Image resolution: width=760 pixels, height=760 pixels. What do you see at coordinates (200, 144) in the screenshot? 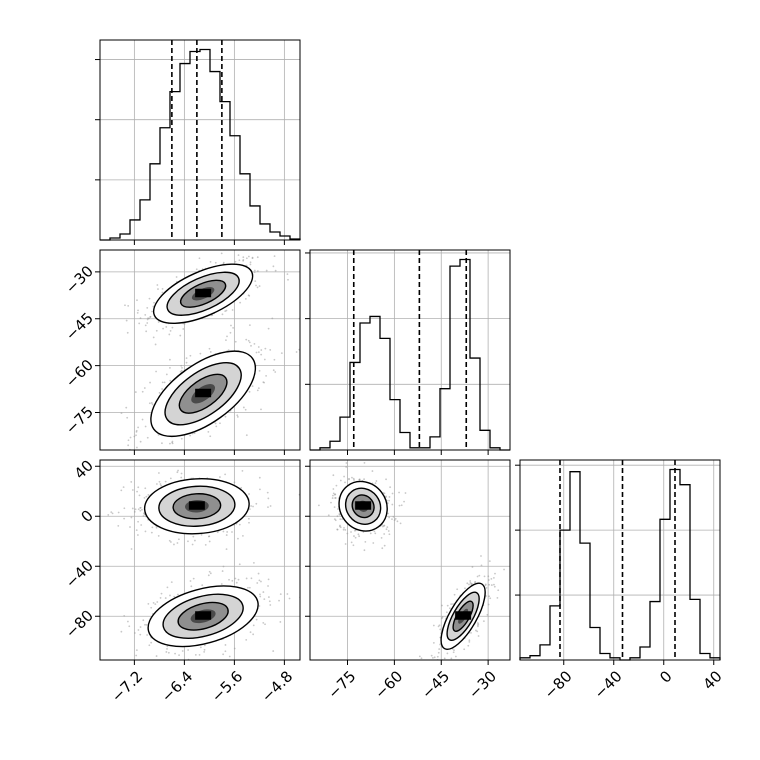
I see `histogram-outline` at bounding box center [200, 144].